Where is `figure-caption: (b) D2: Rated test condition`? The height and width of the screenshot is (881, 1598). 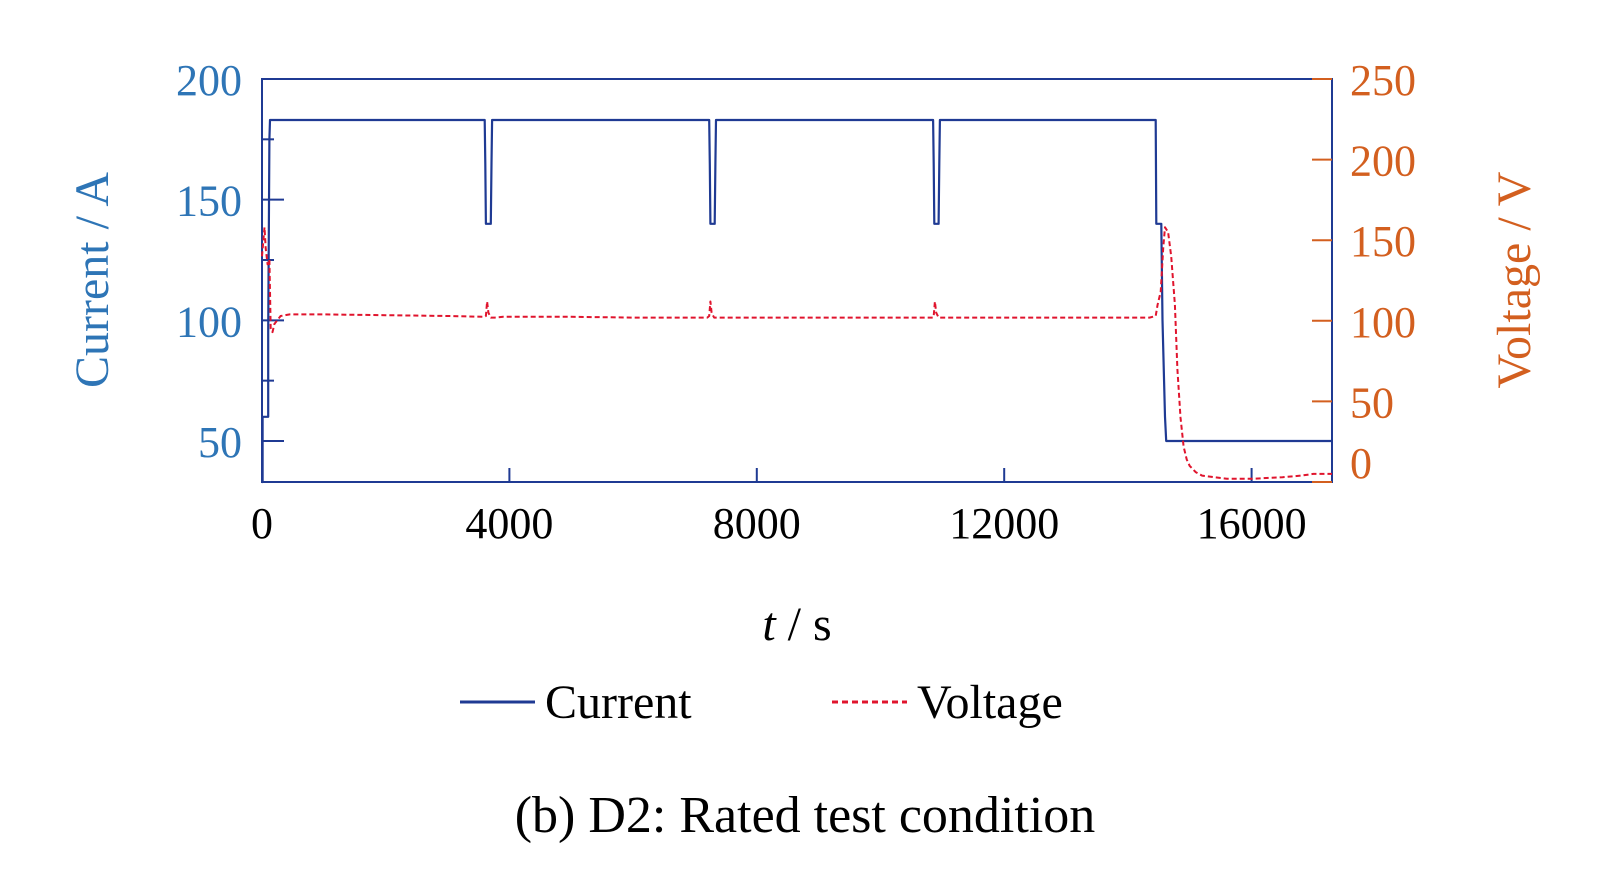 figure-caption: (b) D2: Rated test condition is located at coordinates (805, 815).